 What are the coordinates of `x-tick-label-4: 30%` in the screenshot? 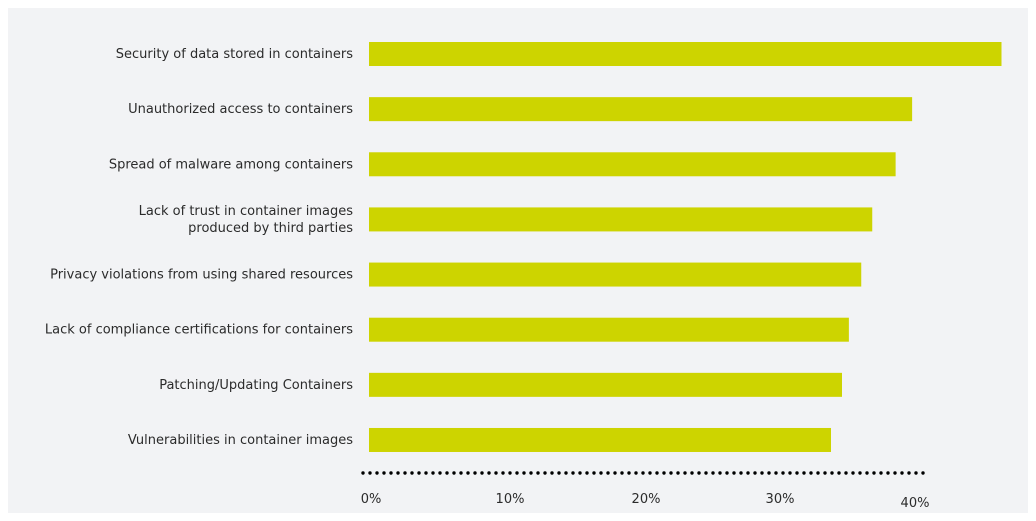 It's located at (780, 499).